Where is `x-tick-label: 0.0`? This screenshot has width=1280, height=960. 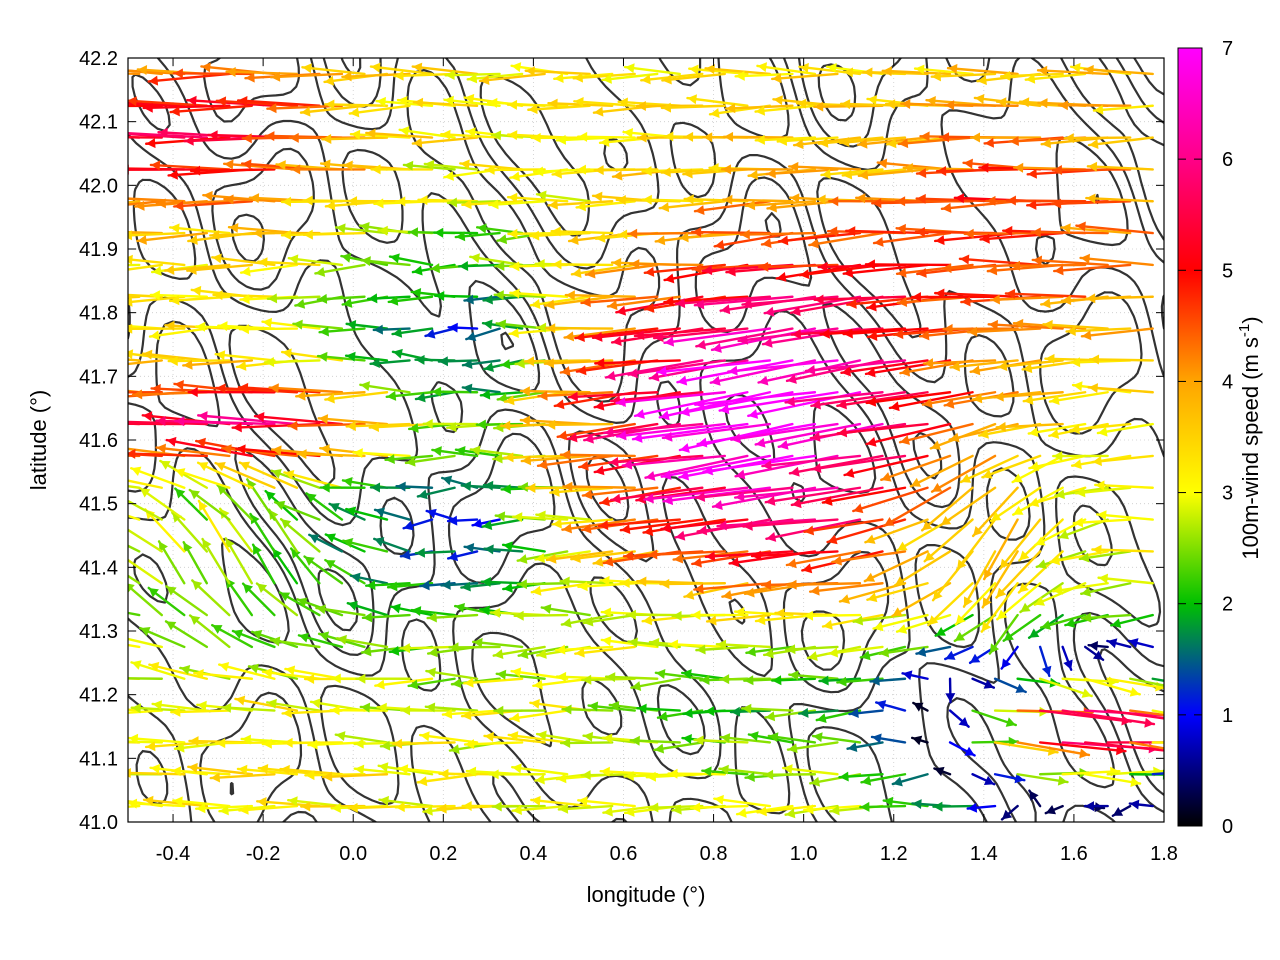
x-tick-label: 0.0 is located at coordinates (353, 854).